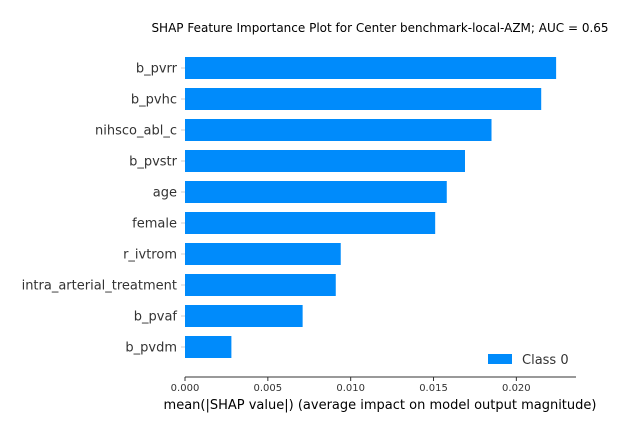  What do you see at coordinates (338, 130) in the screenshot?
I see `bar-nihsco_abl_c` at bounding box center [338, 130].